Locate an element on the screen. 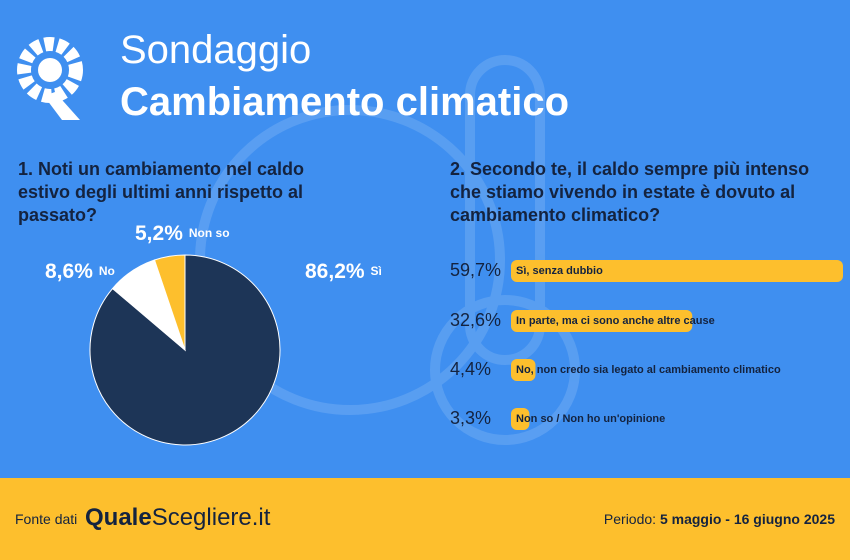 Image resolution: width=850 pixels, height=560 pixels. slice-category: Sì is located at coordinates (376, 271).